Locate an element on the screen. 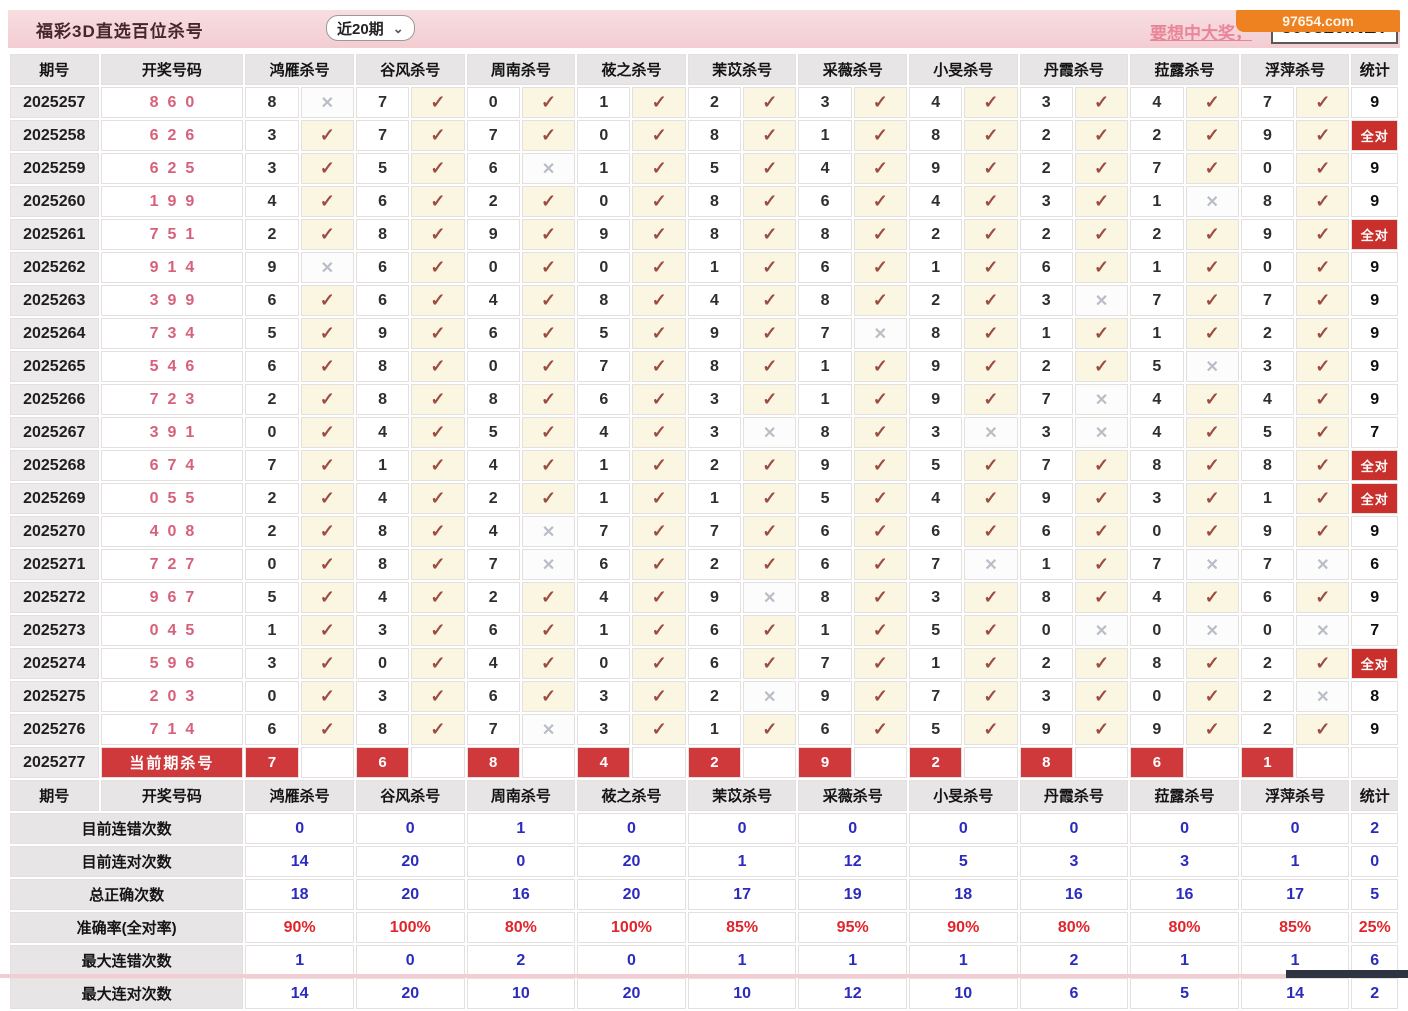 The image size is (1408, 1011). column-header: 丹霞杀号 is located at coordinates (1074, 795).